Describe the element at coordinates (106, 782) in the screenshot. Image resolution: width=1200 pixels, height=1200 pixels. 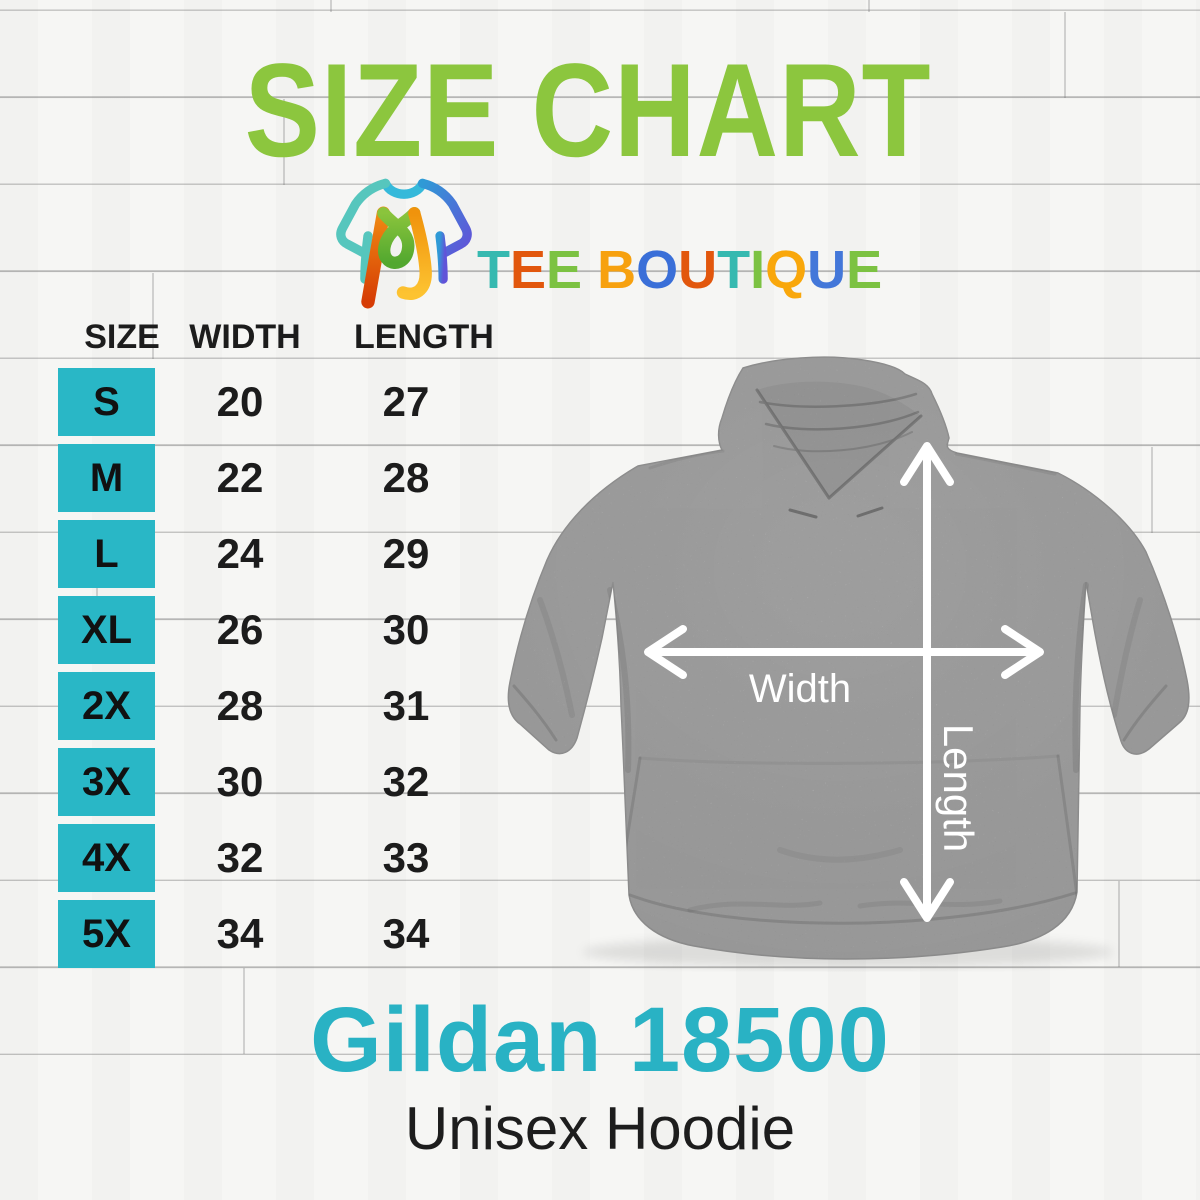
I see `size-cell: 3X` at that location.